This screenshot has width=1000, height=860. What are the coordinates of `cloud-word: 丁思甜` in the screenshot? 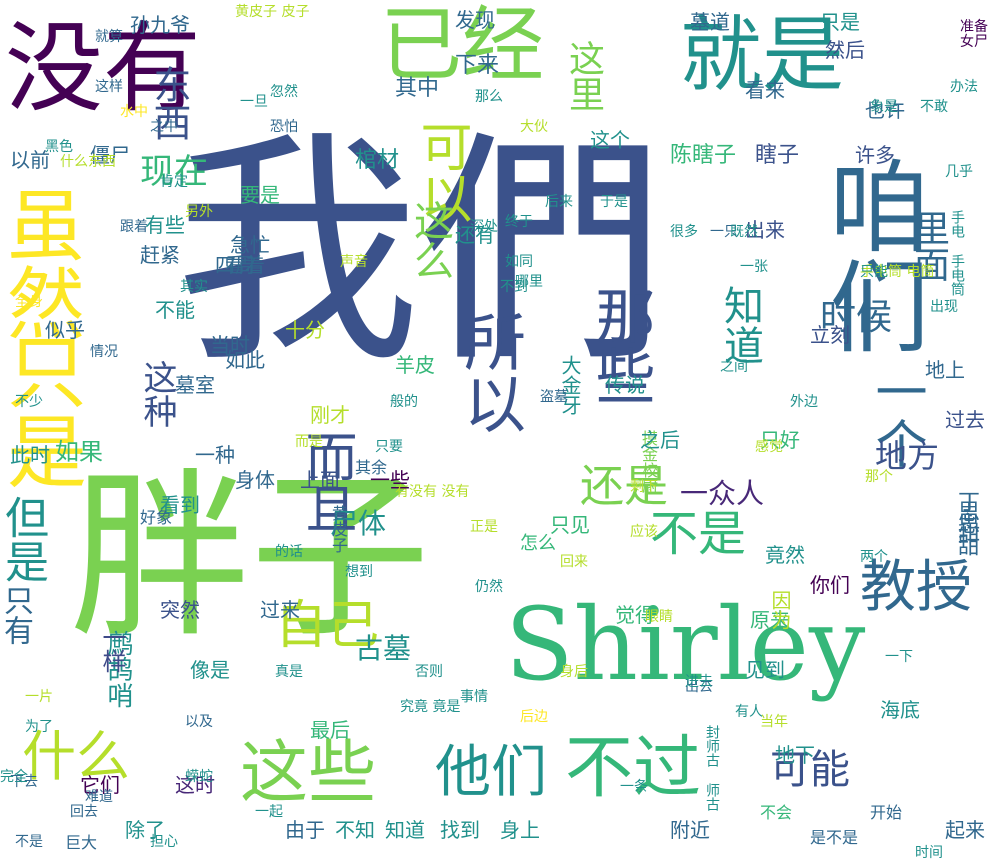 It's located at (966, 523).